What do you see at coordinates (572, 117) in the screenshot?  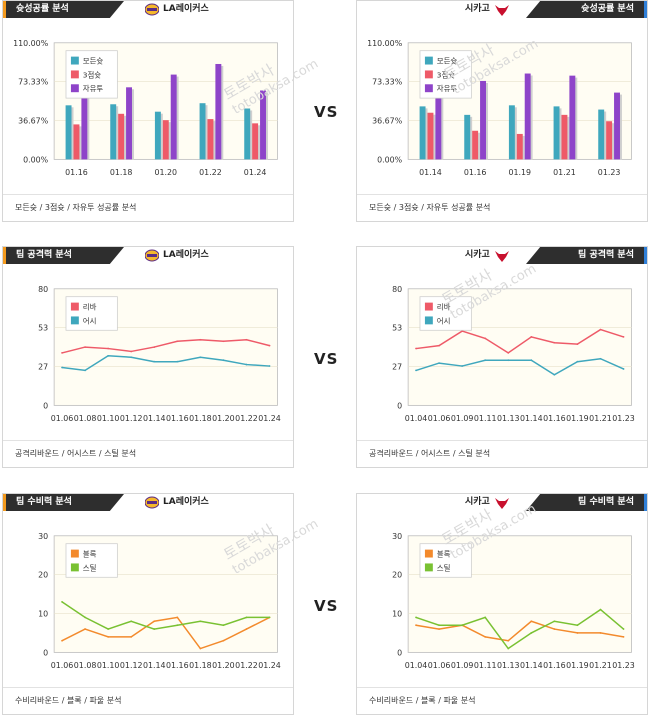 I see `bar-자유투` at bounding box center [572, 117].